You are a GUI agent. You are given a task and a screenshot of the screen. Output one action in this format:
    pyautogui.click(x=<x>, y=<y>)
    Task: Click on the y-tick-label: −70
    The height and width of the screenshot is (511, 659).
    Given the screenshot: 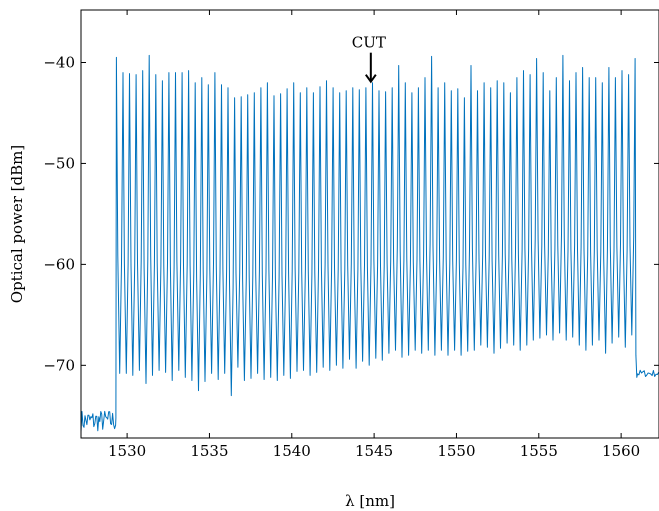 What is the action you would take?
    pyautogui.click(x=59, y=365)
    